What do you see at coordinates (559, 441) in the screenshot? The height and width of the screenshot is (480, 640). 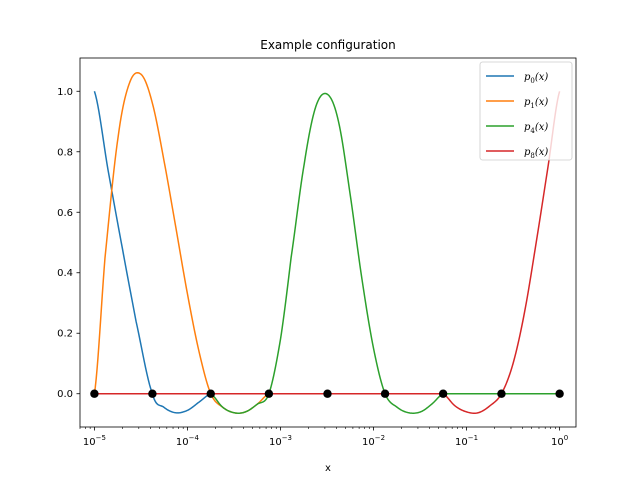 I see `x-tick-label: 10⁰` at bounding box center [559, 441].